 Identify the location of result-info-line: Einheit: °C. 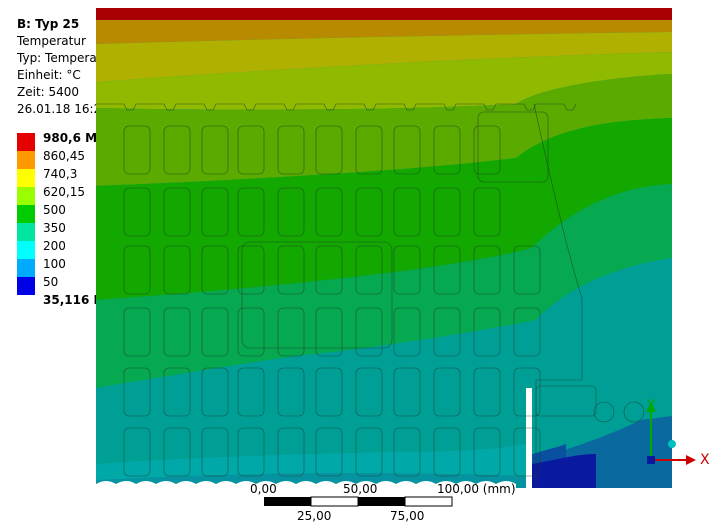
(49, 75).